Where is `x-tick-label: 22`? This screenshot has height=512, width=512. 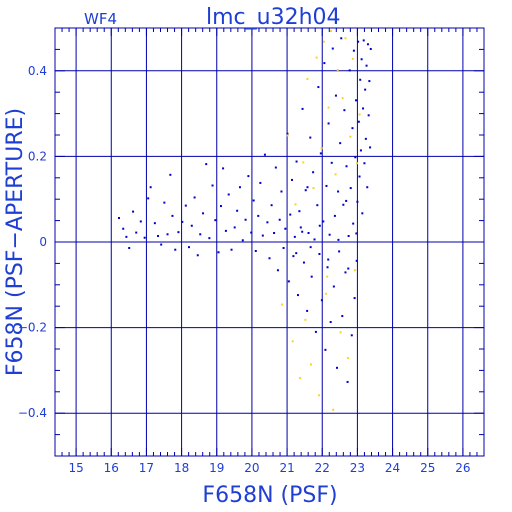 x-tick-label: 22 is located at coordinates (322, 468).